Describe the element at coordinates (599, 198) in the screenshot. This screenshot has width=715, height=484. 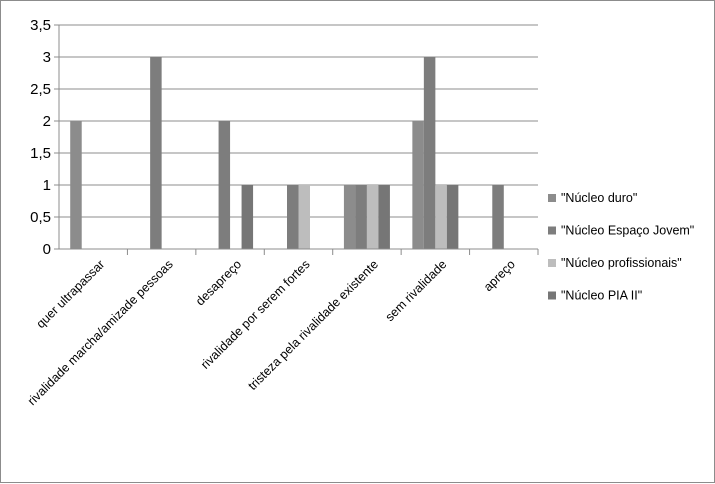
I see `legend-label: "Núcleo duro"` at that location.